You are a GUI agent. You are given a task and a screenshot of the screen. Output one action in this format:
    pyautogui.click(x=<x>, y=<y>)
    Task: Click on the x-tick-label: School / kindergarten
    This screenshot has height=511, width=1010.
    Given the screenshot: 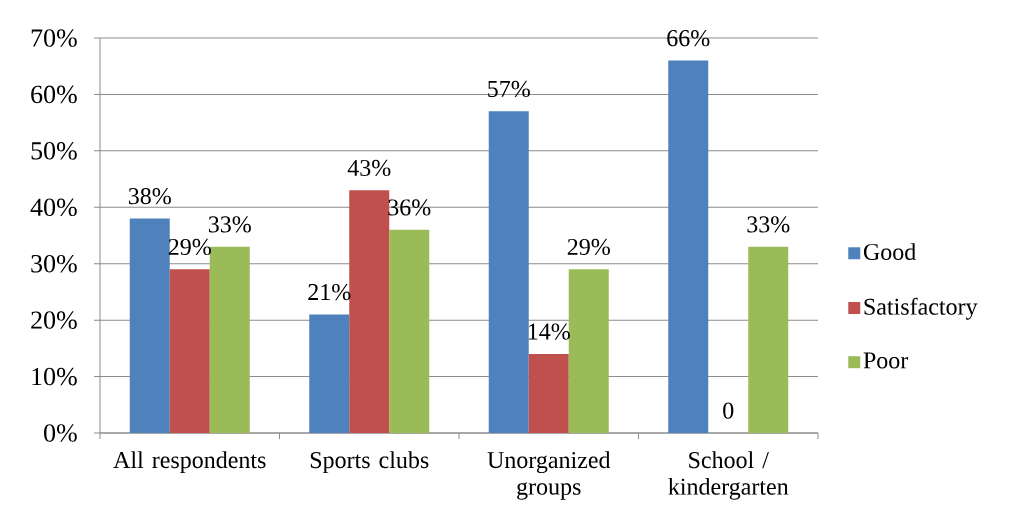 What is the action you would take?
    pyautogui.click(x=728, y=475)
    